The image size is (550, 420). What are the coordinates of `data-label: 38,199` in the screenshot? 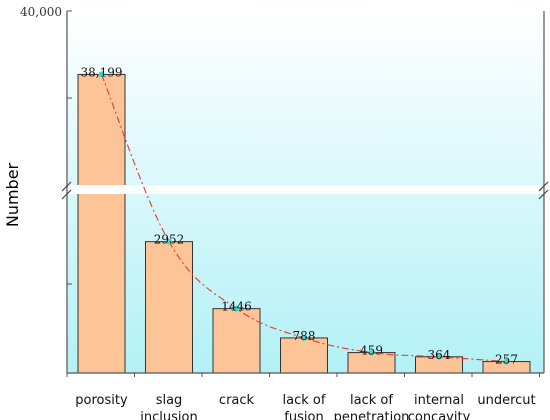 It's located at (102, 72).